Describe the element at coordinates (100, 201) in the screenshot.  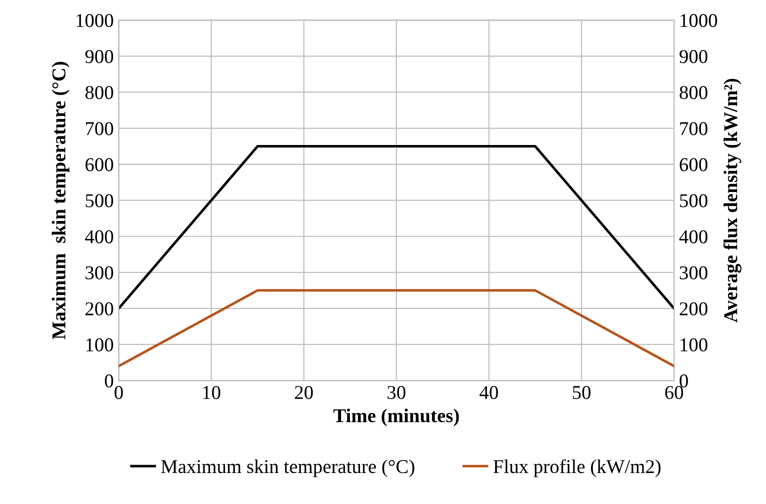
I see `y-tick-label: 500` at that location.